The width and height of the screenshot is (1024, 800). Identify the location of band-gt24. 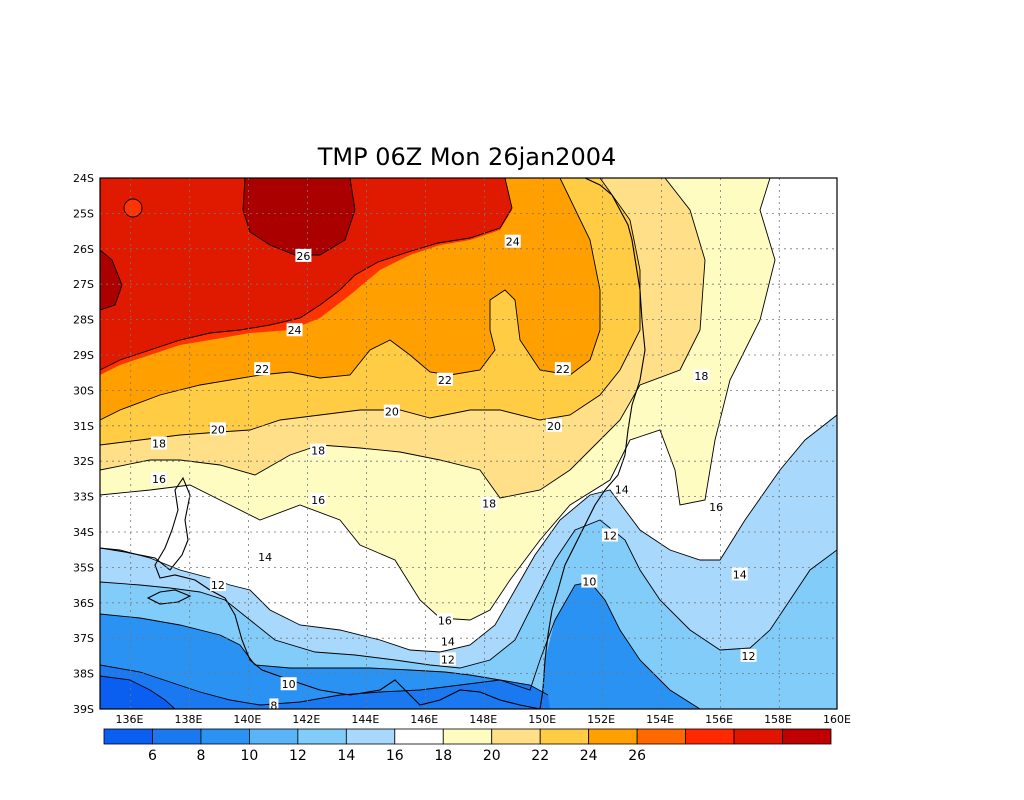
(306, 274).